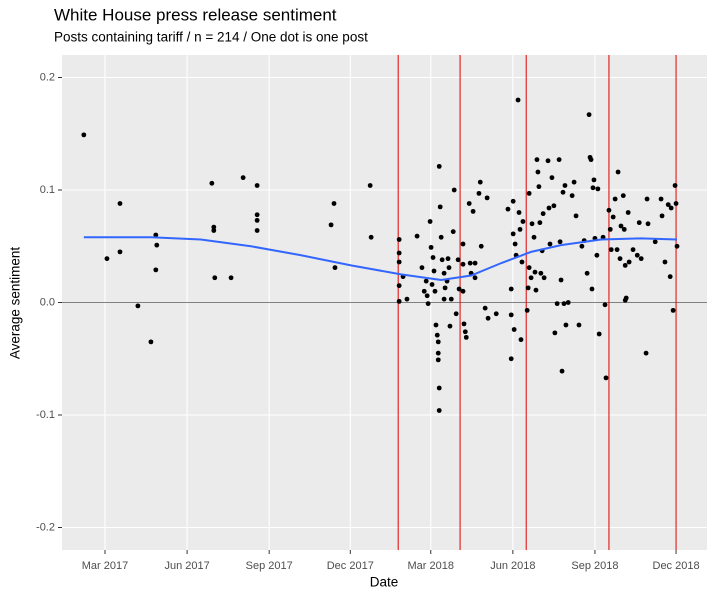  I want to click on x-tick-label: Sep 2018, so click(594, 566).